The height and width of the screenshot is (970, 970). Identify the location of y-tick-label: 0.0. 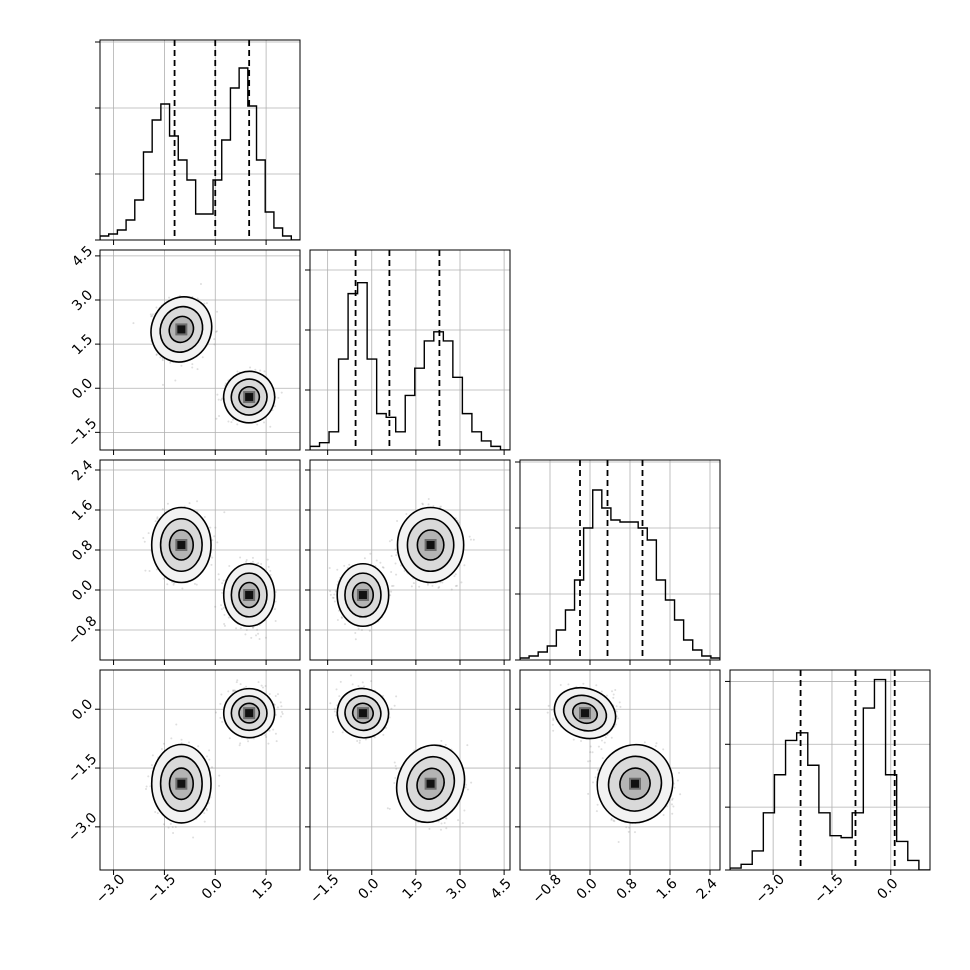
(82, 388).